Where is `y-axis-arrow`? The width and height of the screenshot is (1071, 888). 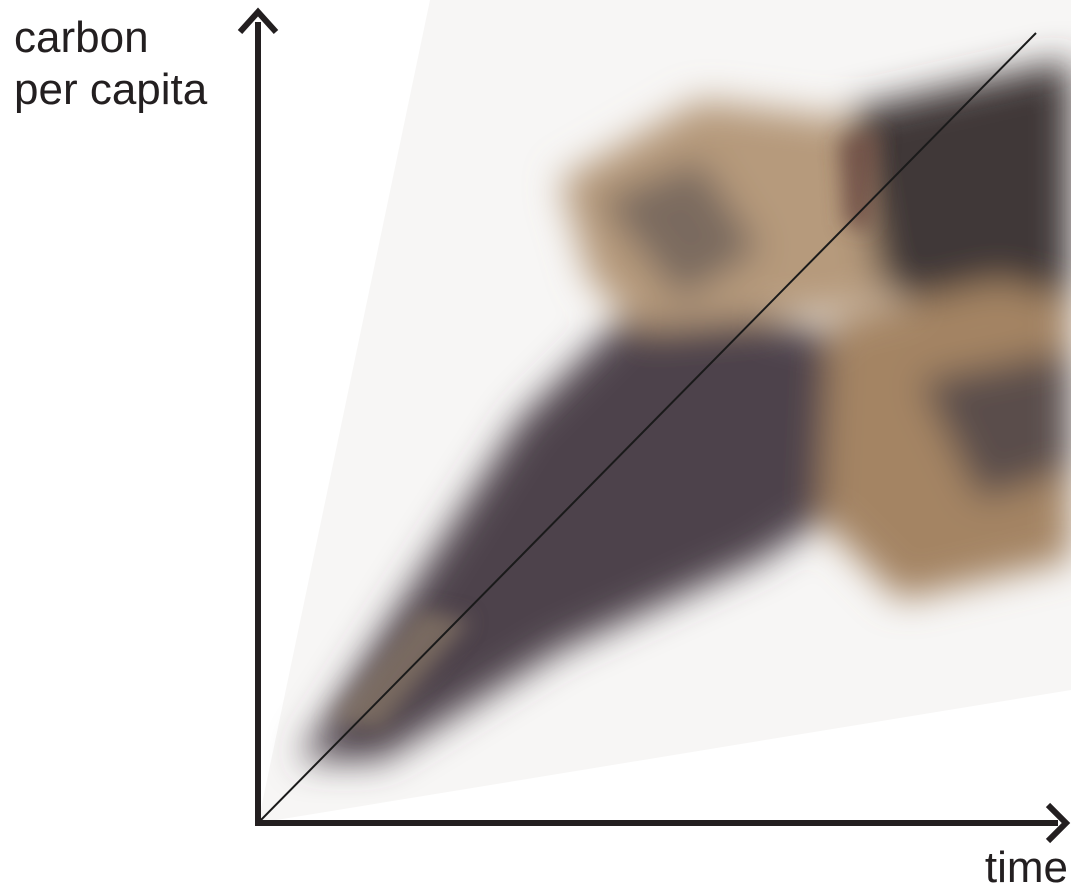
y-axis-arrow is located at coordinates (258, 21).